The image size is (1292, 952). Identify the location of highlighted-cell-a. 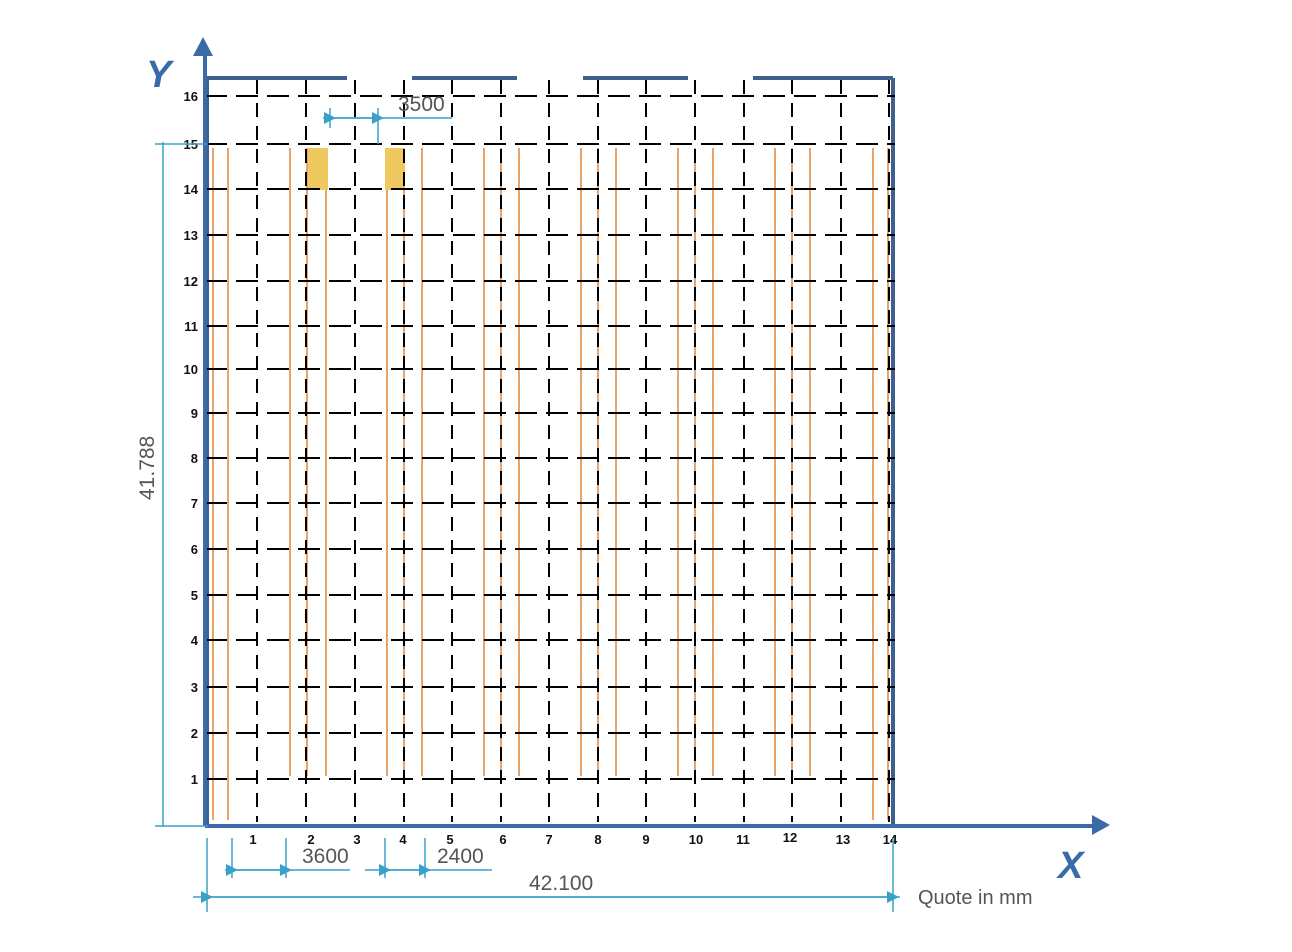
(318, 169).